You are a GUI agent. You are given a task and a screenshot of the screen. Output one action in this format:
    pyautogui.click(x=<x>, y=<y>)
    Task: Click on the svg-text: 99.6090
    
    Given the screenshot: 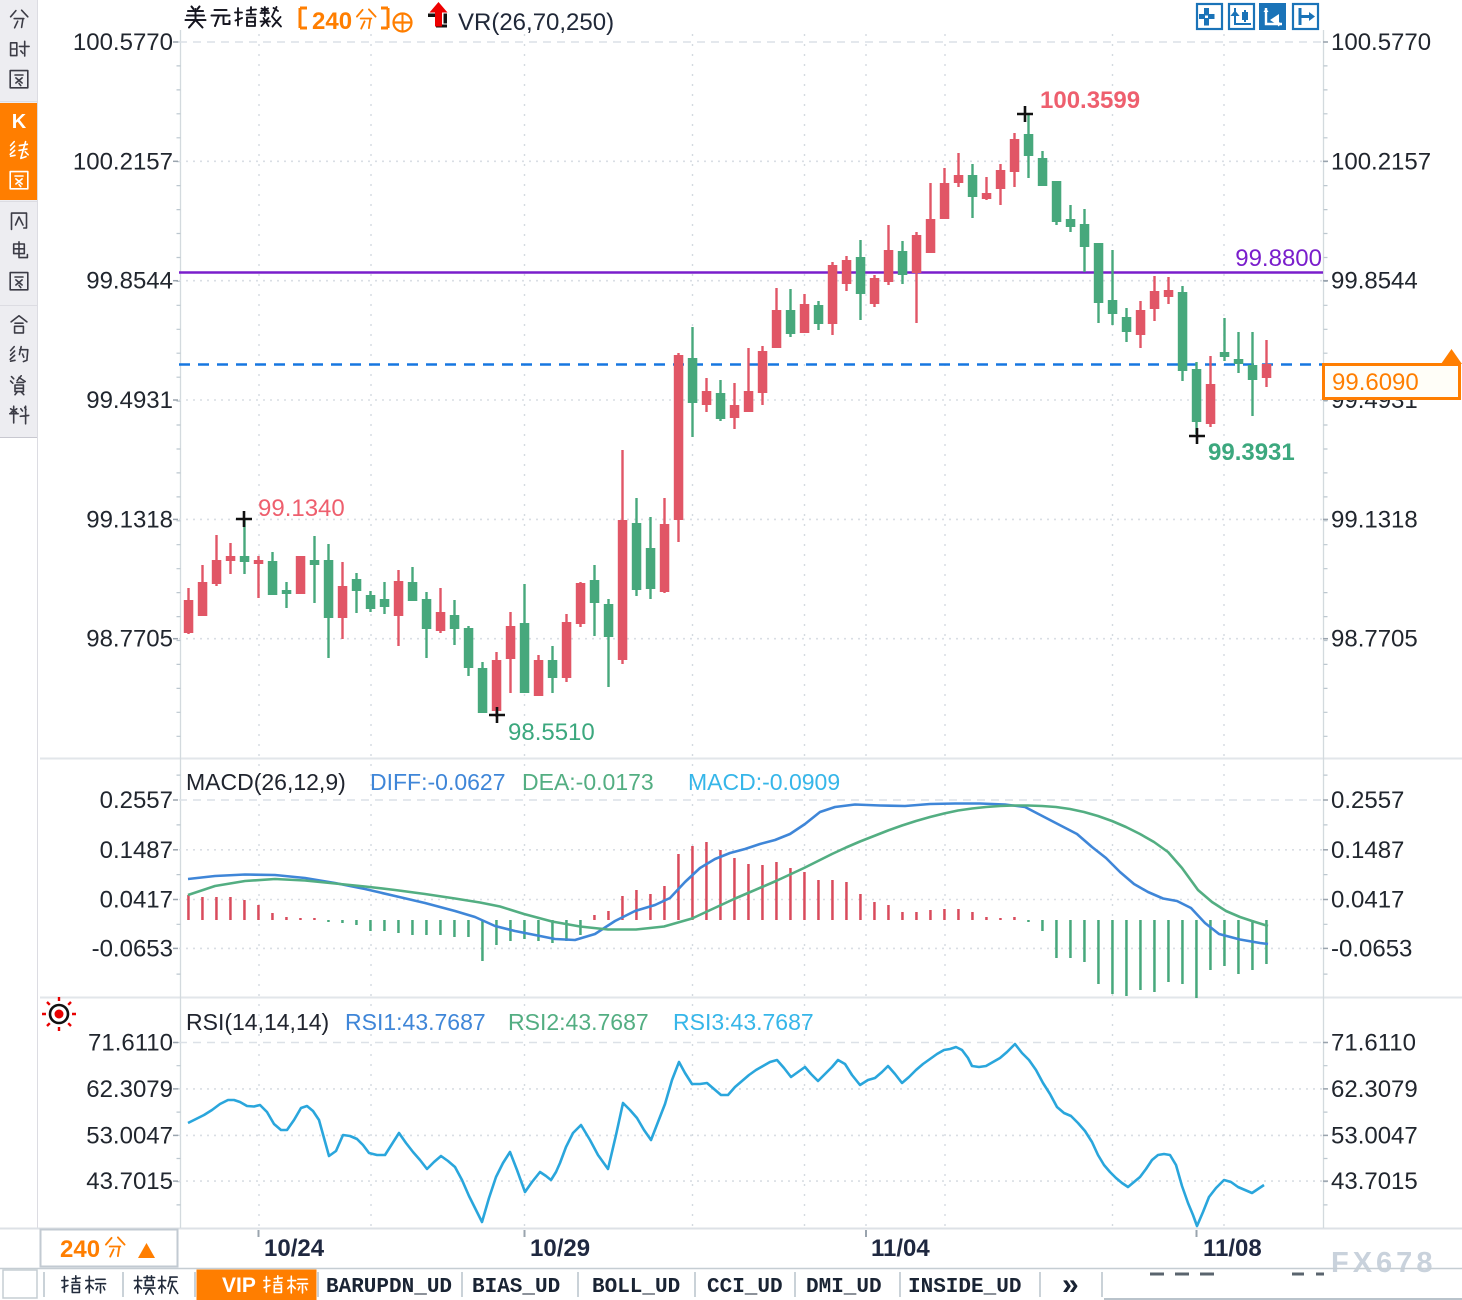 What is the action you would take?
    pyautogui.click(x=1375, y=382)
    